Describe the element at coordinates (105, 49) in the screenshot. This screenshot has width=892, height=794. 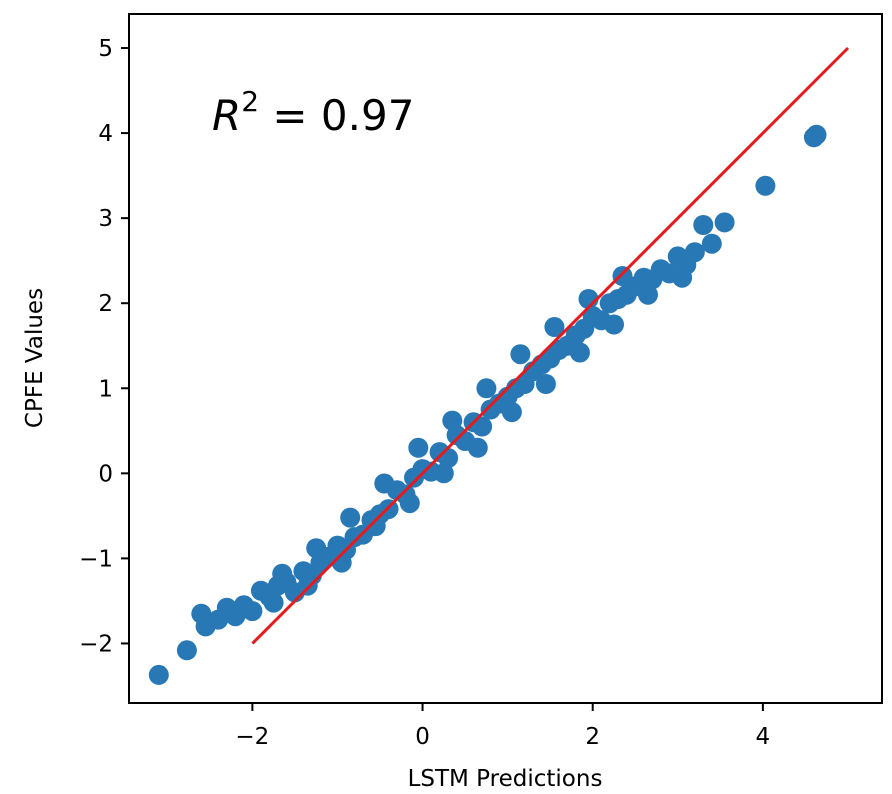
I see `y-tick-label: 5` at that location.